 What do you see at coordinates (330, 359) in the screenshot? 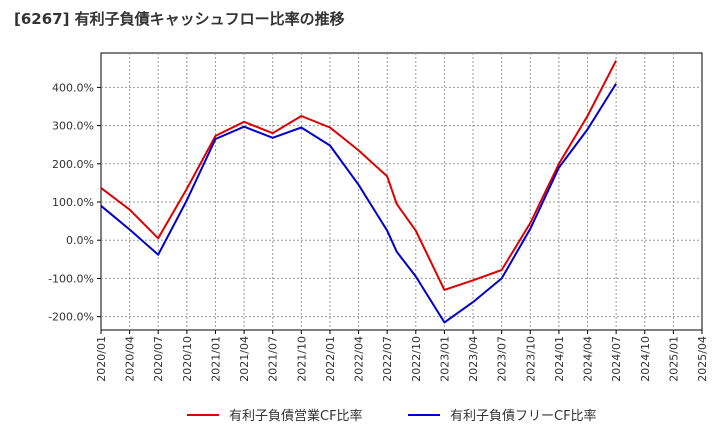
I see `x-tick-label: 2022/01` at bounding box center [330, 359].